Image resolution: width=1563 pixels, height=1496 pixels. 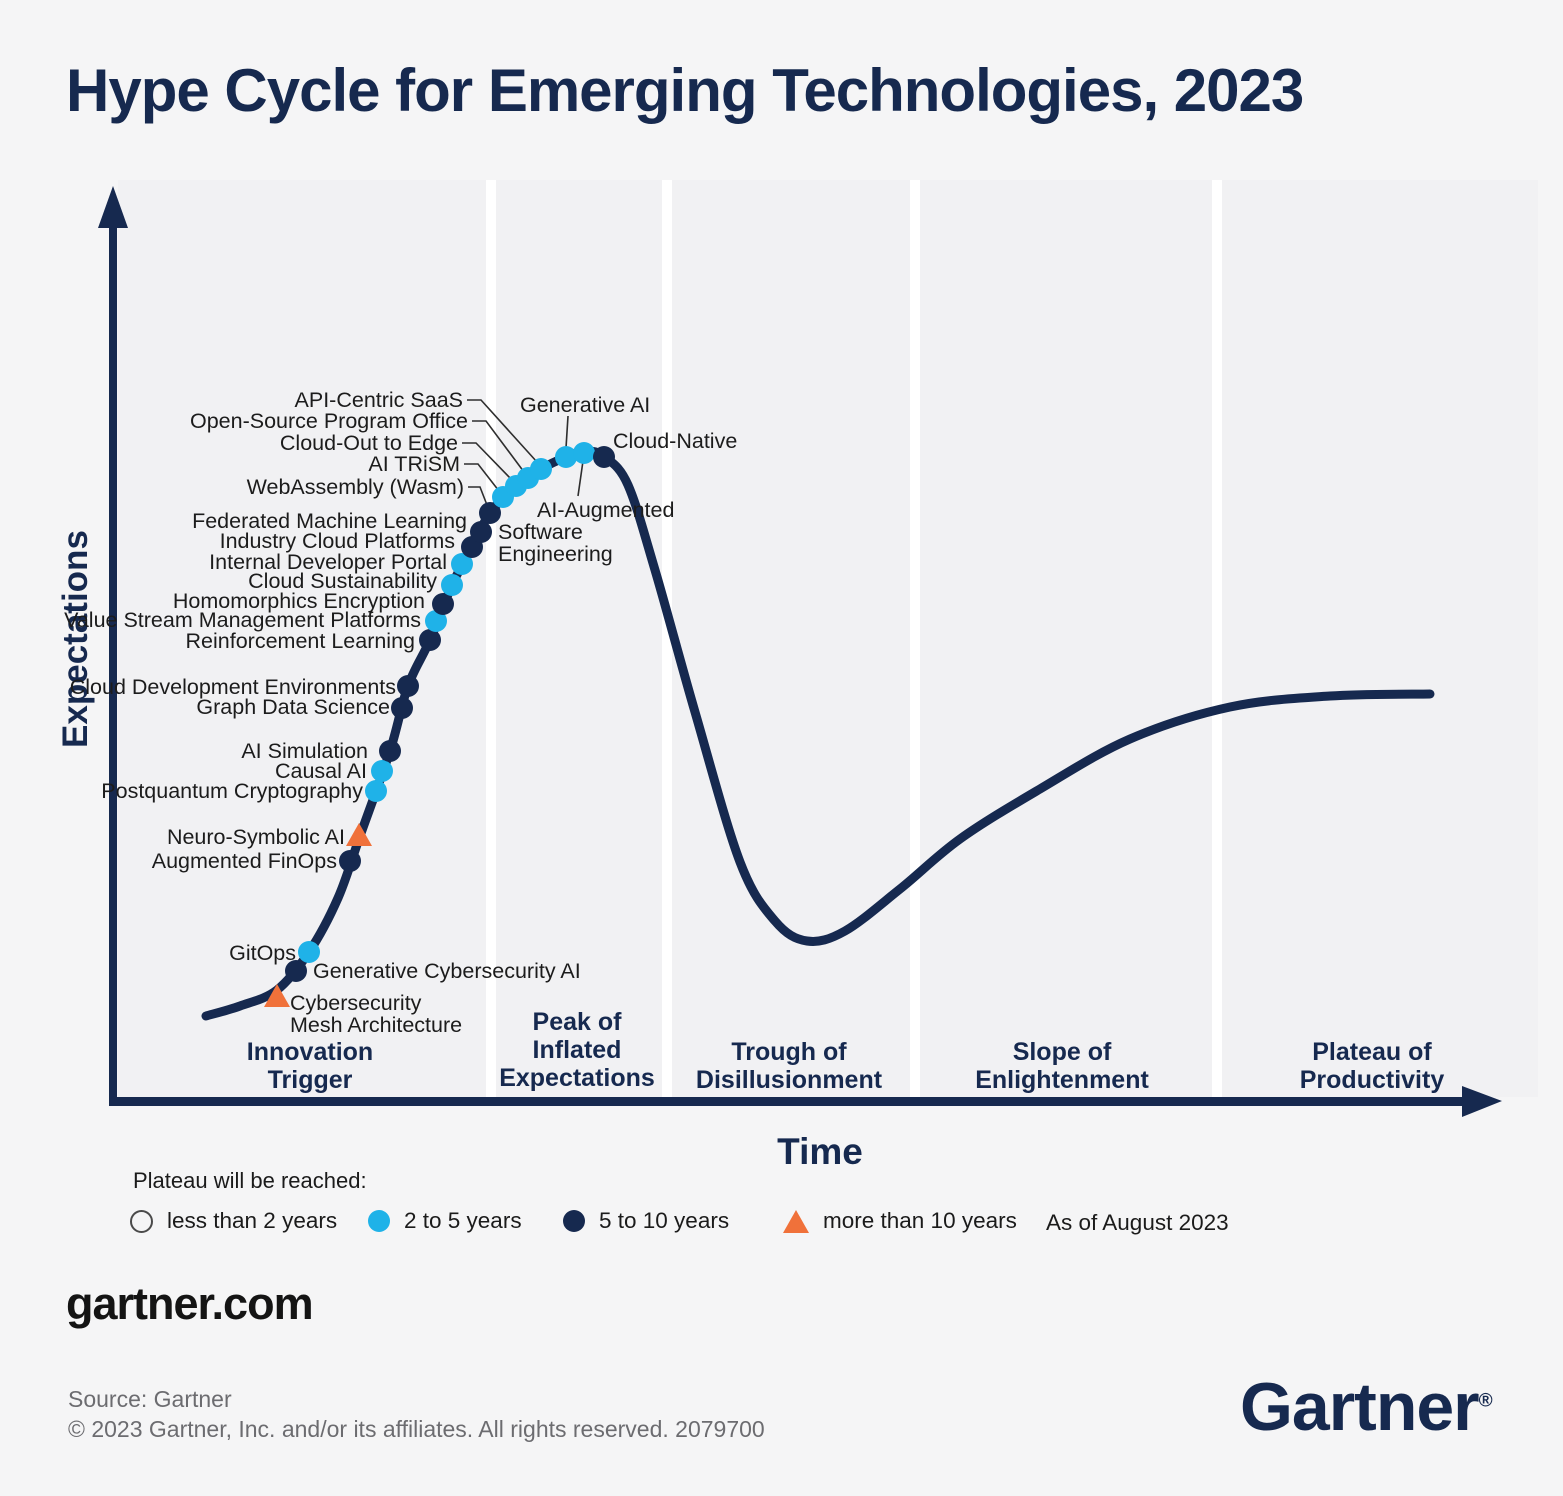 I want to click on legend-item-less-than-2-years: less than 2 years, so click(x=233, y=1221).